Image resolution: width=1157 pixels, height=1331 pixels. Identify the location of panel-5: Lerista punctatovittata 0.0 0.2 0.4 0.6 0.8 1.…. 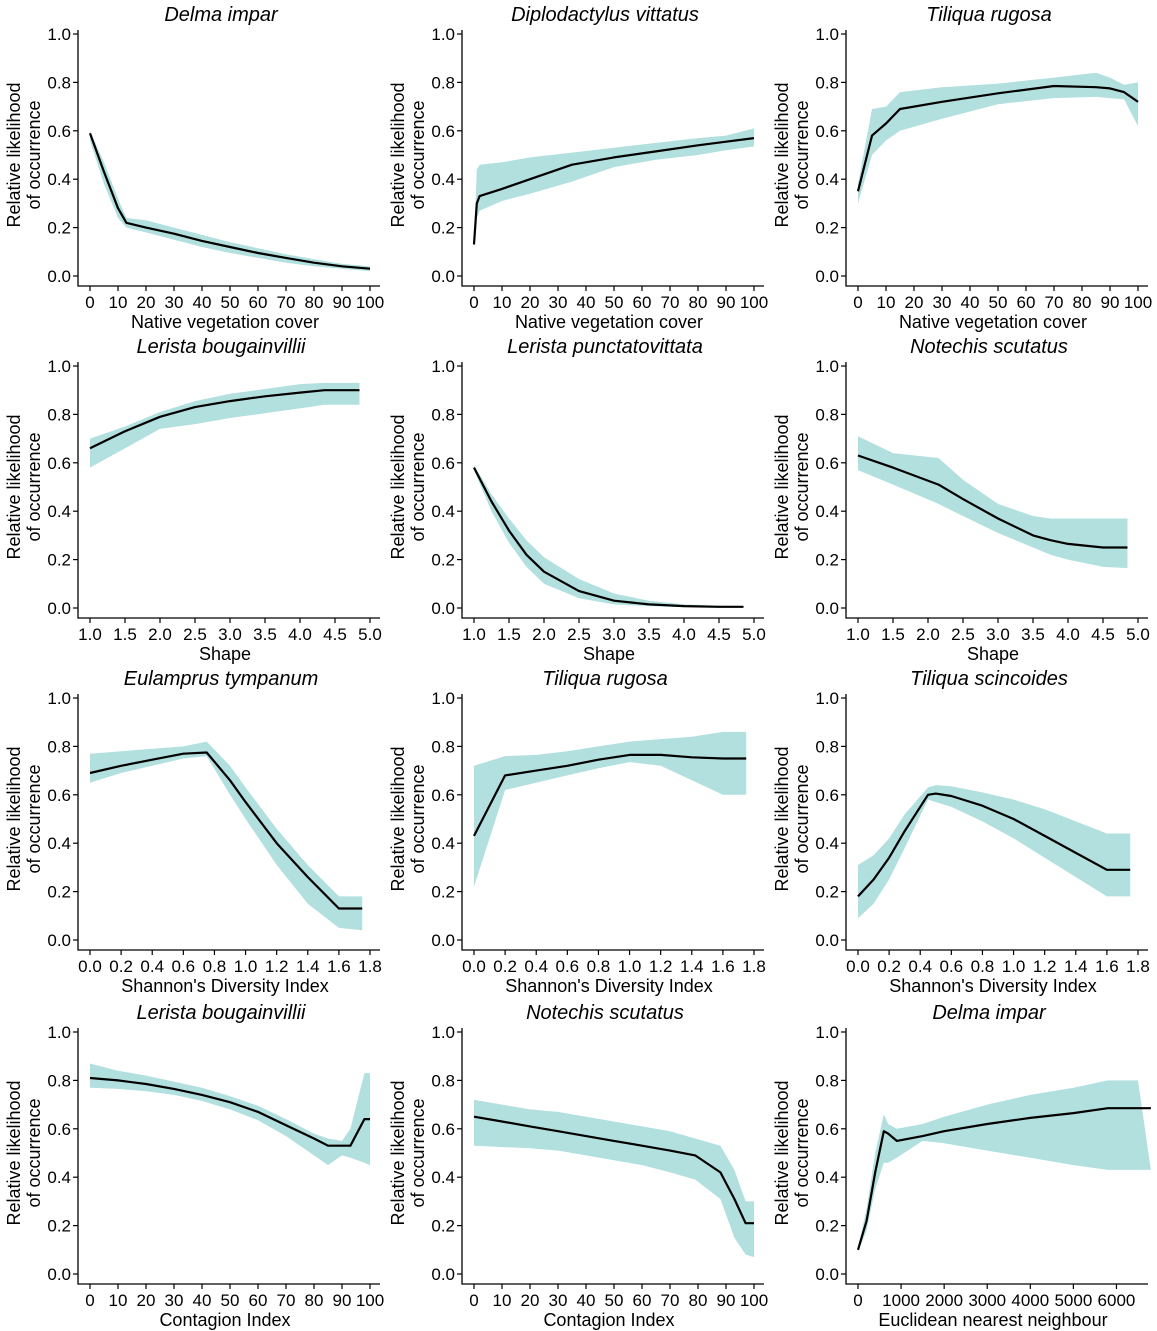
(577, 500).